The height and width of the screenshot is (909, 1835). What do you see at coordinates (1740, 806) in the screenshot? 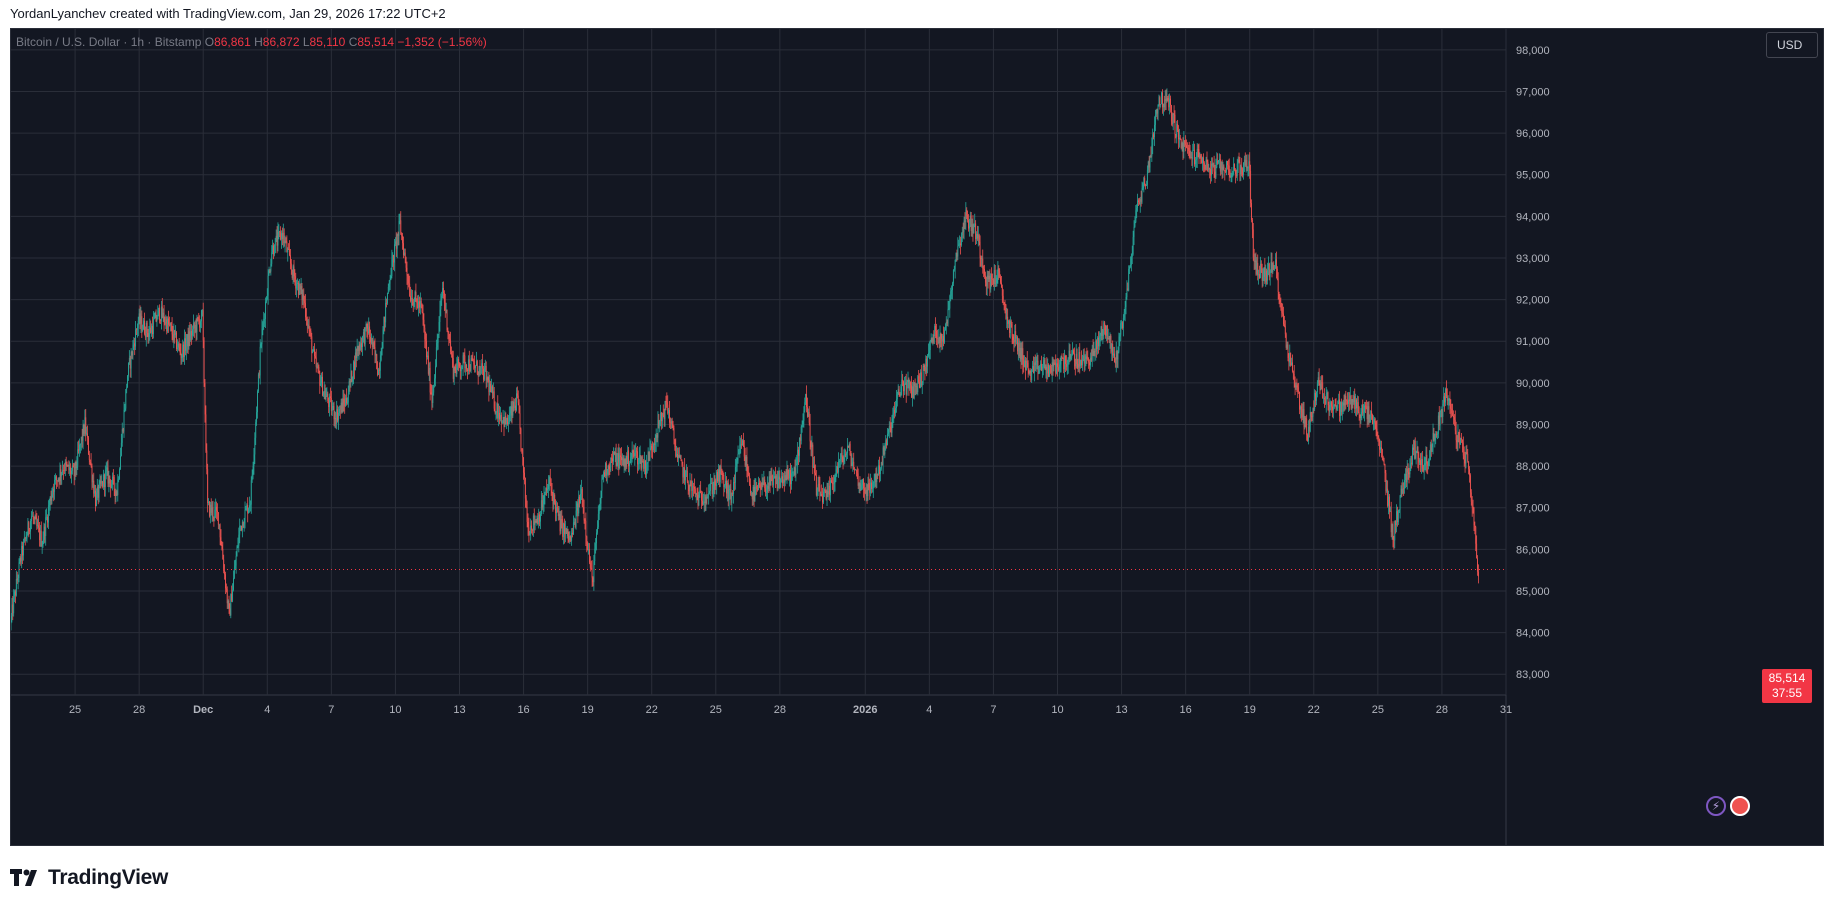
I see `us-flag-icon` at bounding box center [1740, 806].